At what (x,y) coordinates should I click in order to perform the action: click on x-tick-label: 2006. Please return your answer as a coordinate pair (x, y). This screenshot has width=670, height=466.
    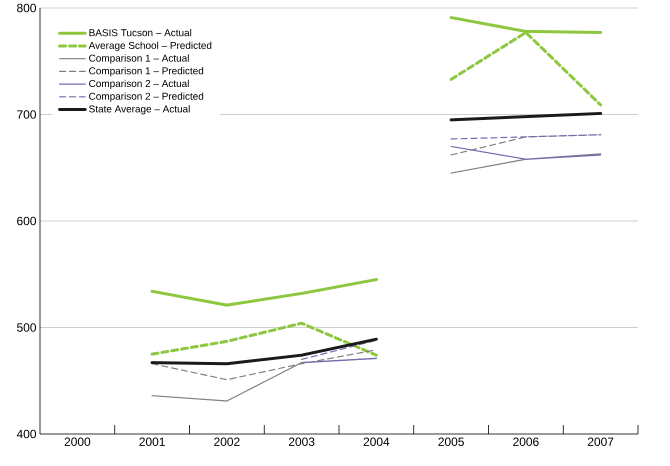
    Looking at the image, I should click on (526, 442).